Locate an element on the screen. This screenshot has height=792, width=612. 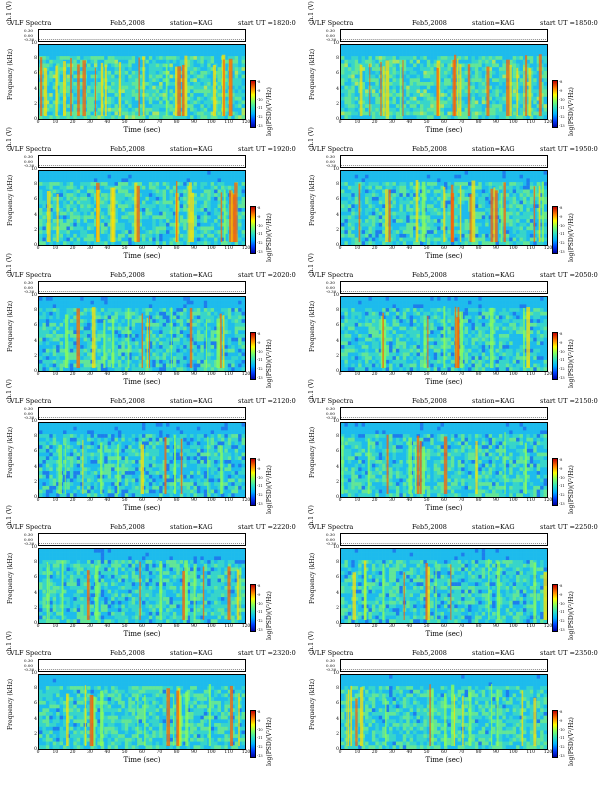
time-tick: 50 is located at coordinates (124, 374).